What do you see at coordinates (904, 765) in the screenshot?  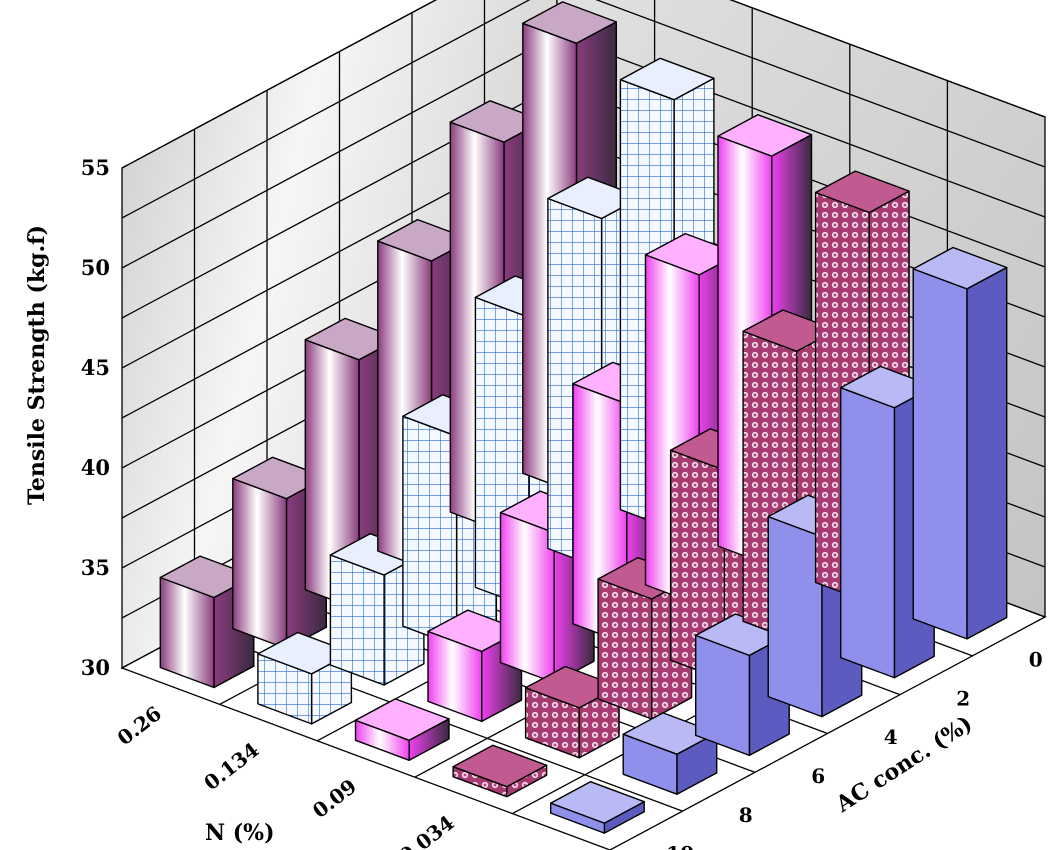 I see `ac-axis-label: AC conc. (%)` at bounding box center [904, 765].